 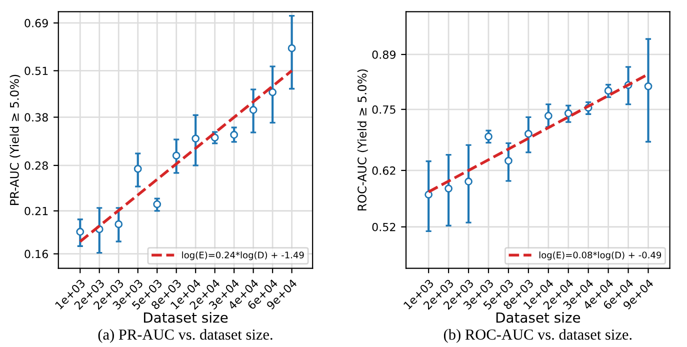 I want to click on text: (b) ROC-AUC vs. dataset size., so click(x=538, y=335).